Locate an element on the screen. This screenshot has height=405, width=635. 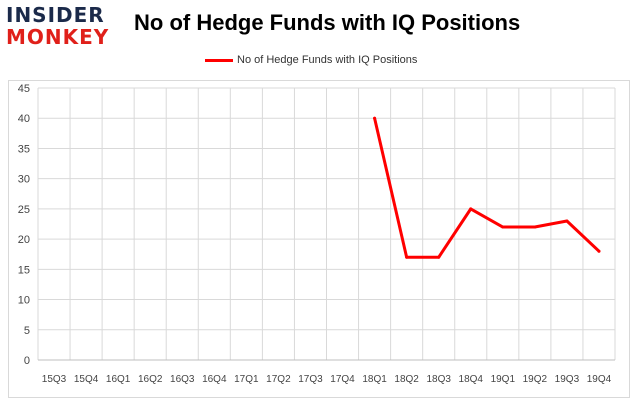
x-tick-label: 17Q1 is located at coordinates (246, 379).